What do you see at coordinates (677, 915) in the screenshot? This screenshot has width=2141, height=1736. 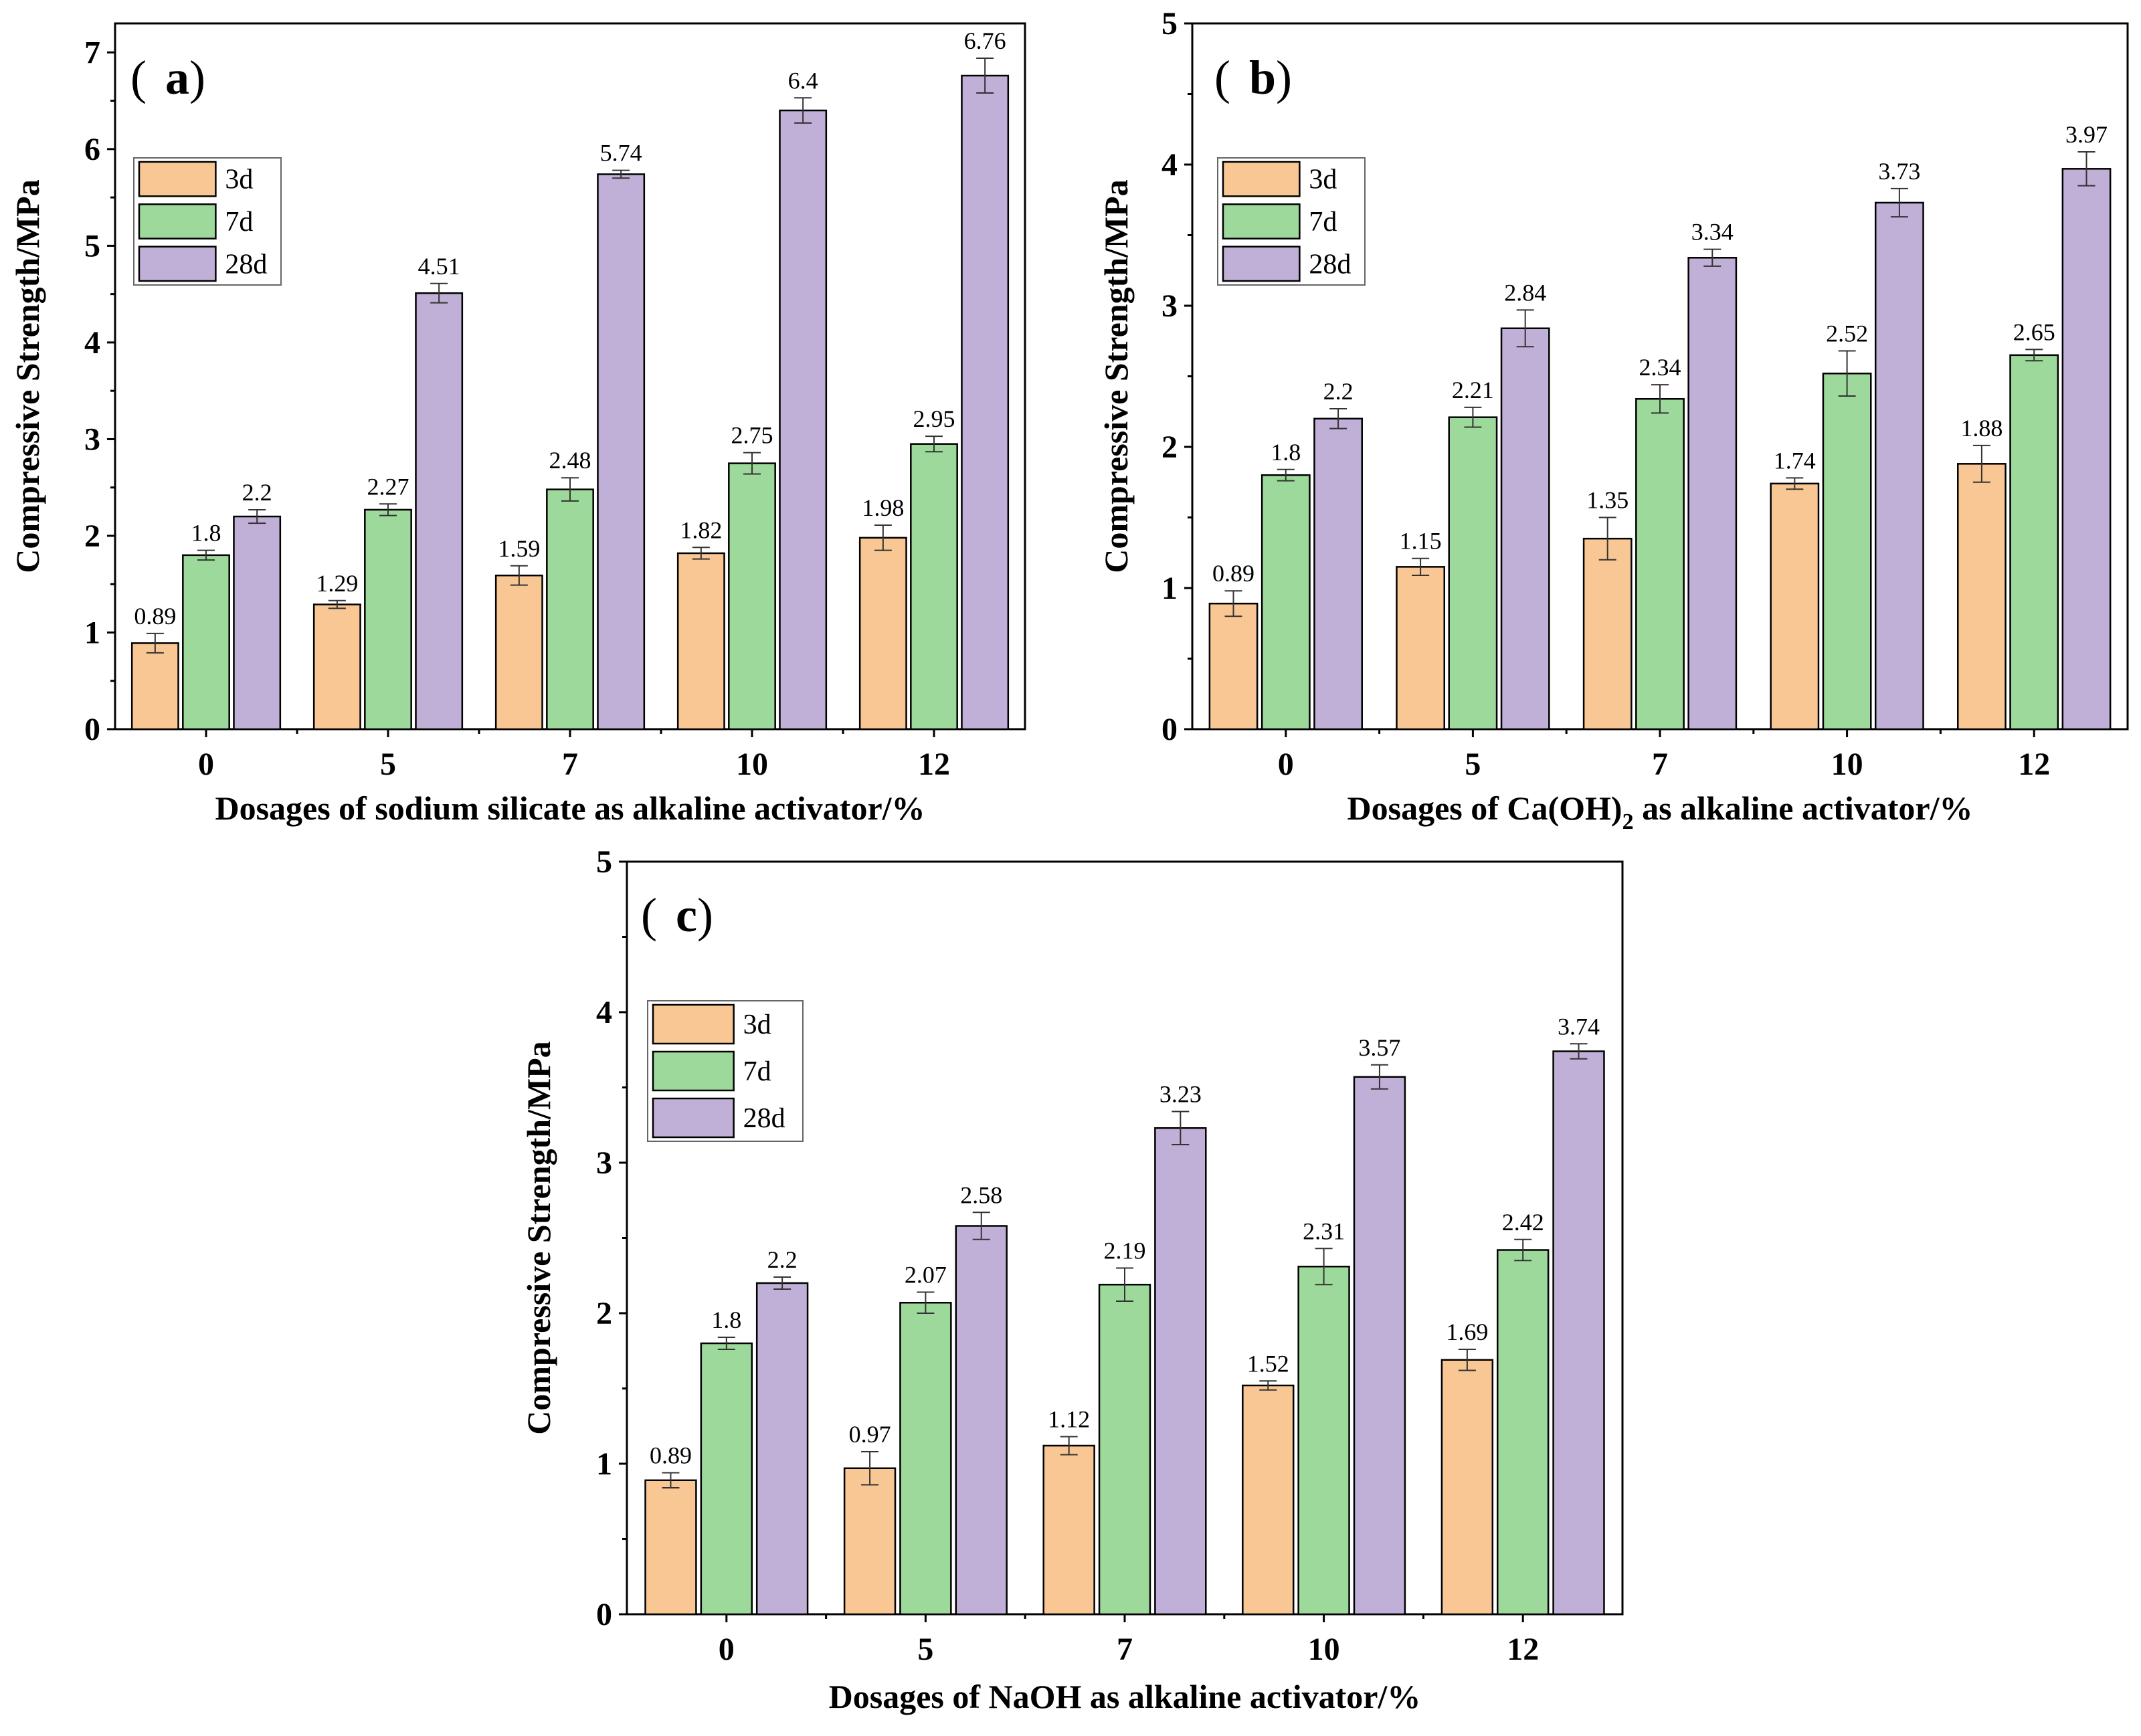 I see `panel-label: (c)` at bounding box center [677, 915].